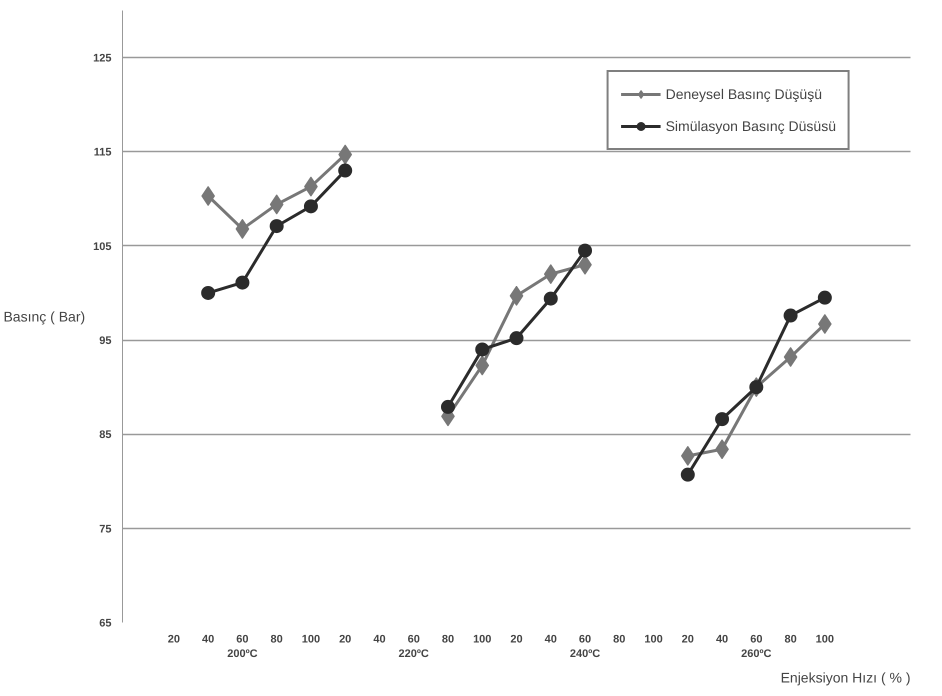 This screenshot has height=696, width=942. Describe the element at coordinates (585, 647) in the screenshot. I see `x-tick-label: 60 240ºC` at that location.